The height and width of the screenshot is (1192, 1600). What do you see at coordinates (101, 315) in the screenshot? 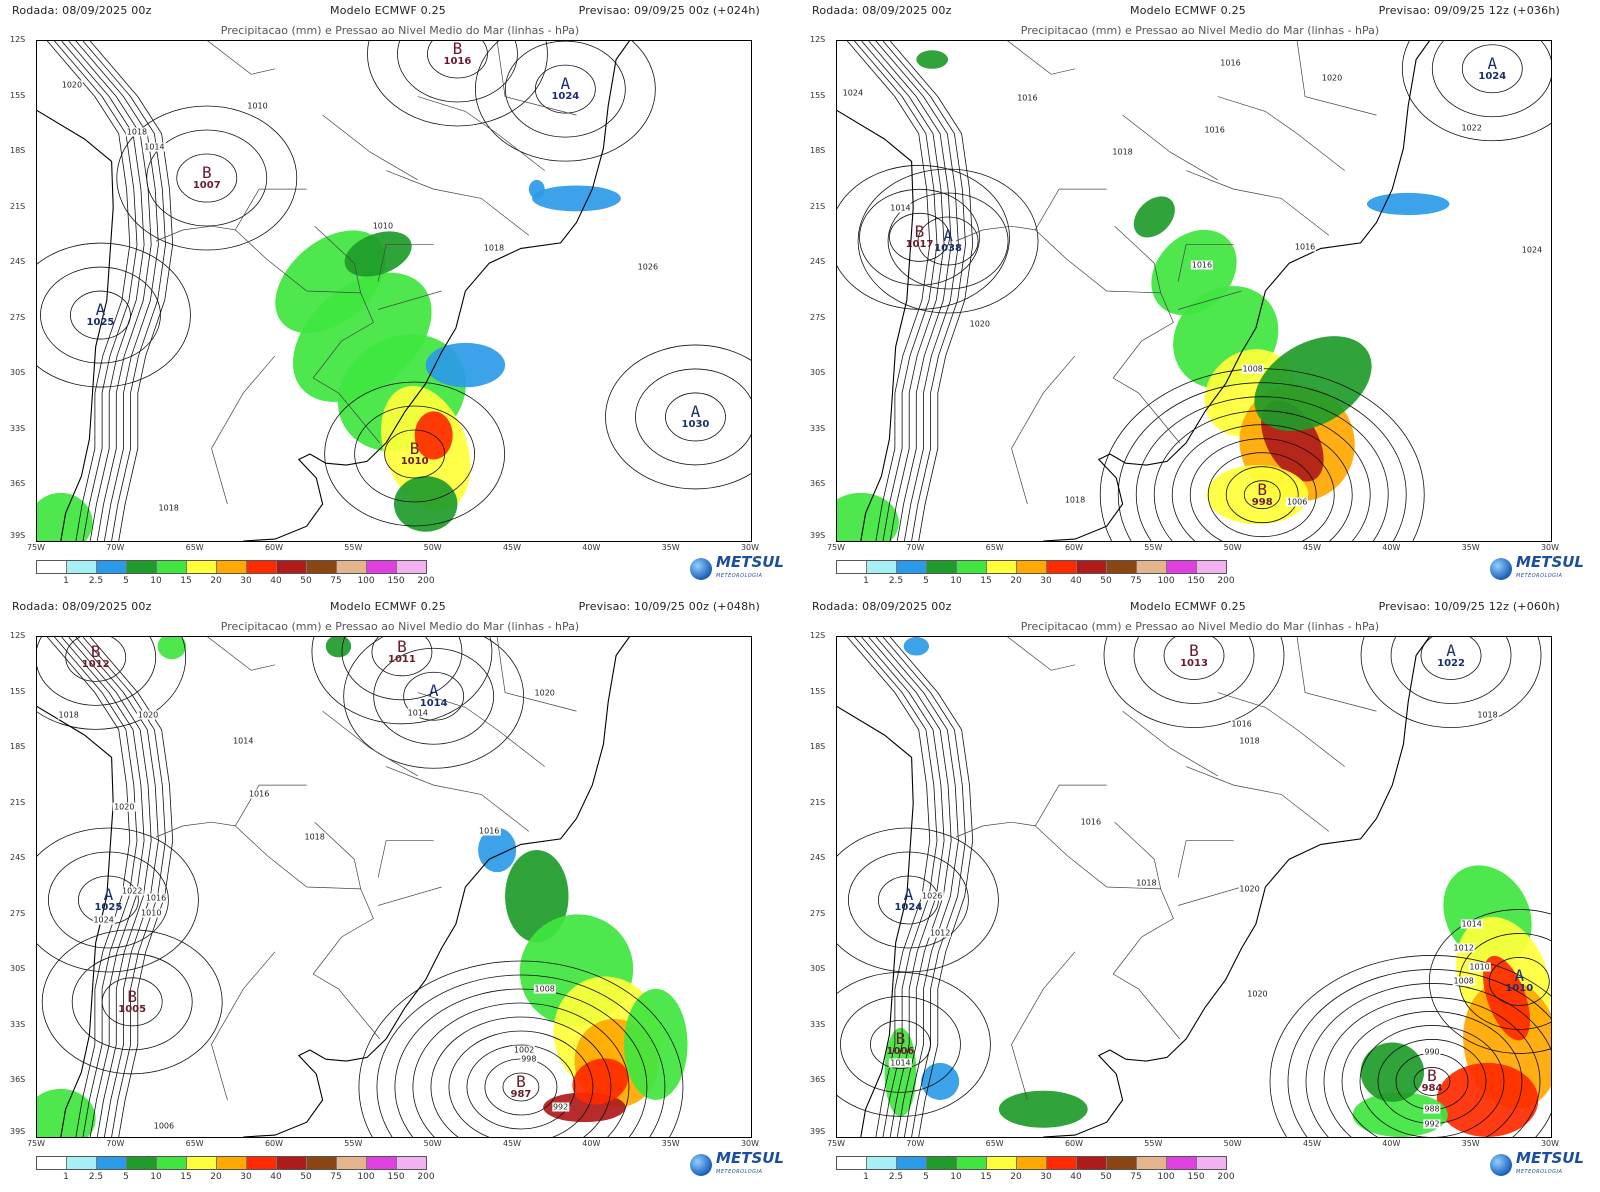
I see `high-pressure-center: A 1025` at bounding box center [101, 315].